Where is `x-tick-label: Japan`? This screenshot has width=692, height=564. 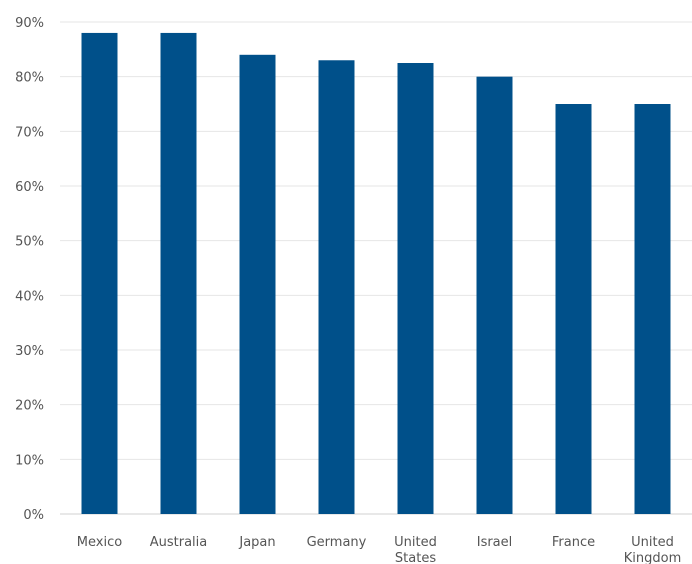
x-tick-label: Japan is located at coordinates (256, 542).